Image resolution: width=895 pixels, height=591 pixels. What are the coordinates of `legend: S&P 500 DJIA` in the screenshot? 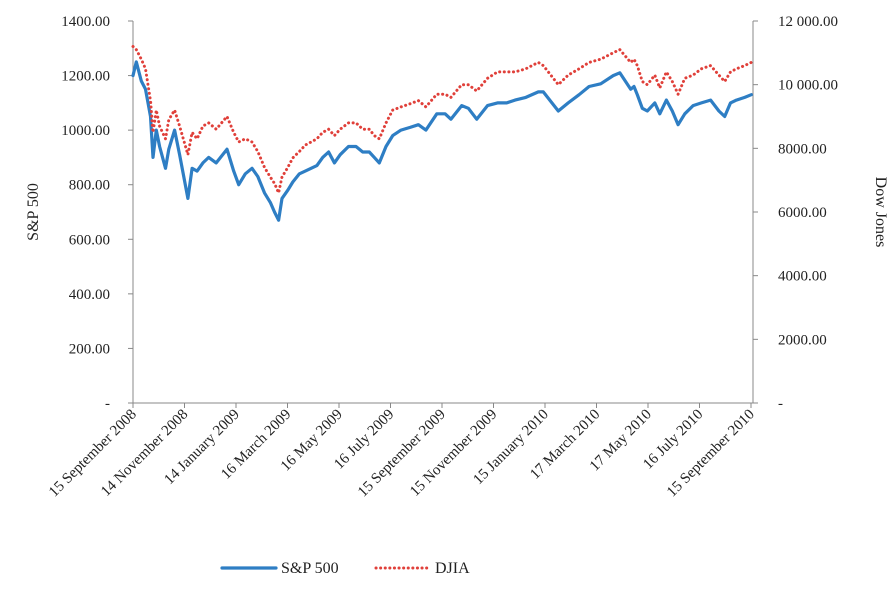 It's located at (345, 568).